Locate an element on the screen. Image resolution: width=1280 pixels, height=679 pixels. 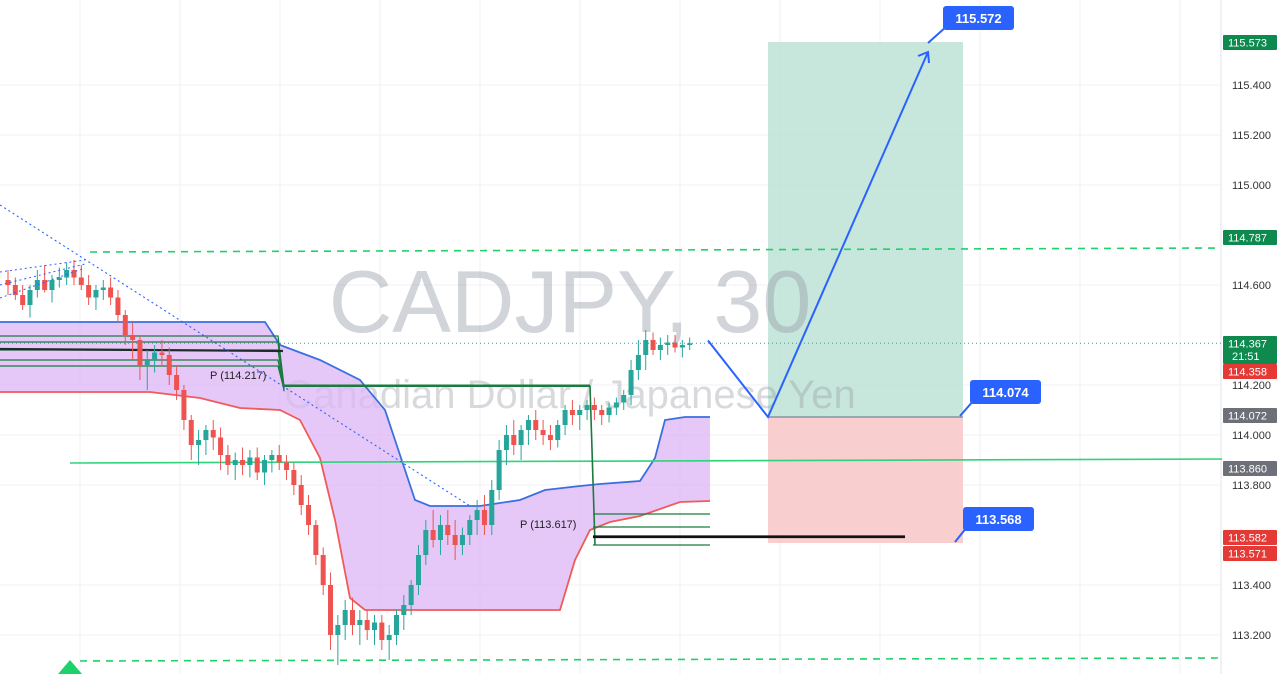
price-tag-label: 114.787 is located at coordinates (1247, 239).